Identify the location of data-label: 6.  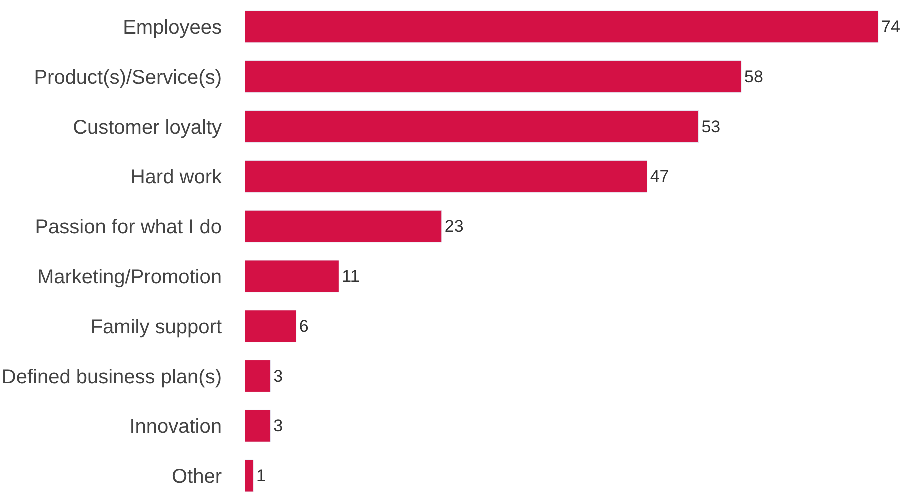
(304, 326).